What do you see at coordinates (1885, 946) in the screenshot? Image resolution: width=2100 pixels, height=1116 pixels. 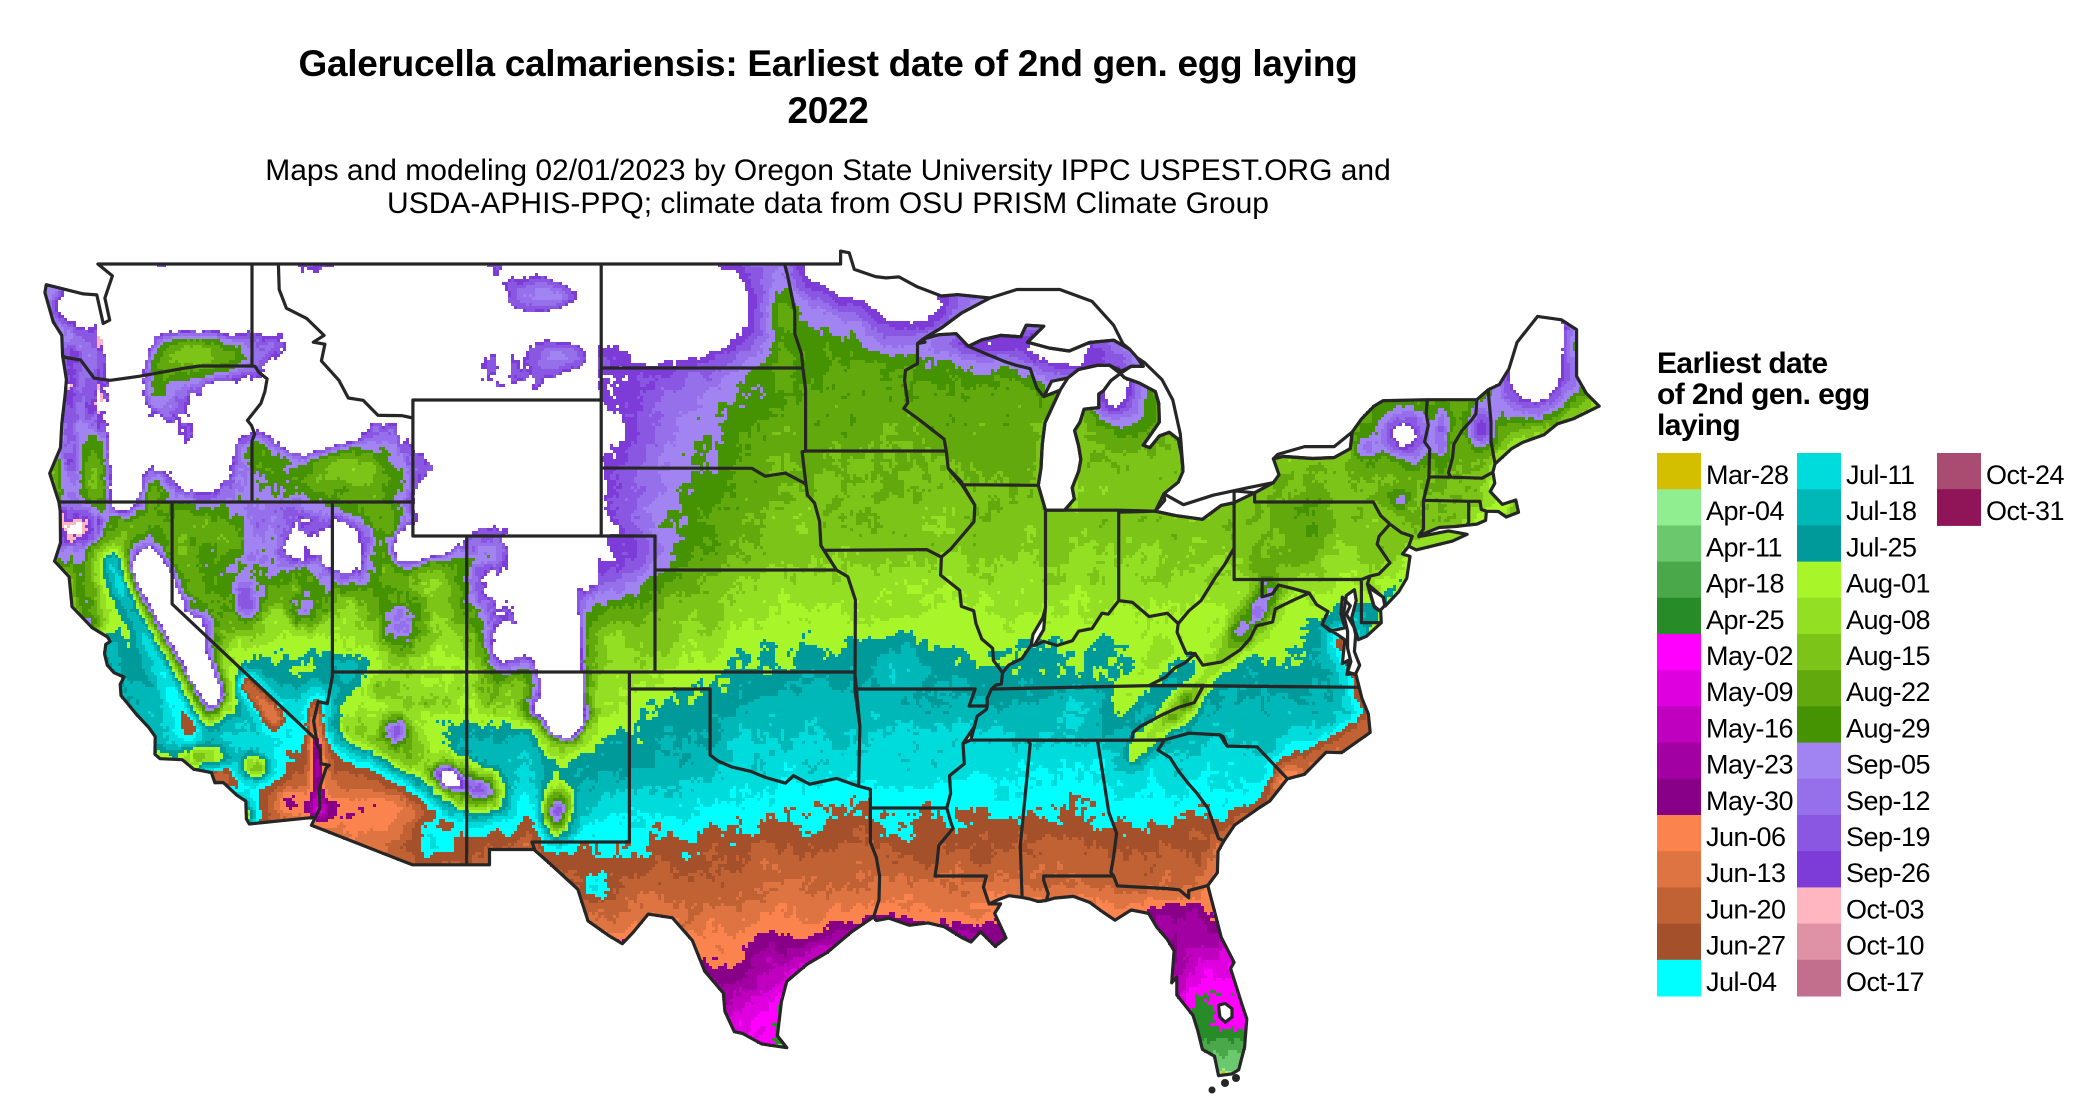 I see `svg-text: Oct-10` at bounding box center [1885, 946].